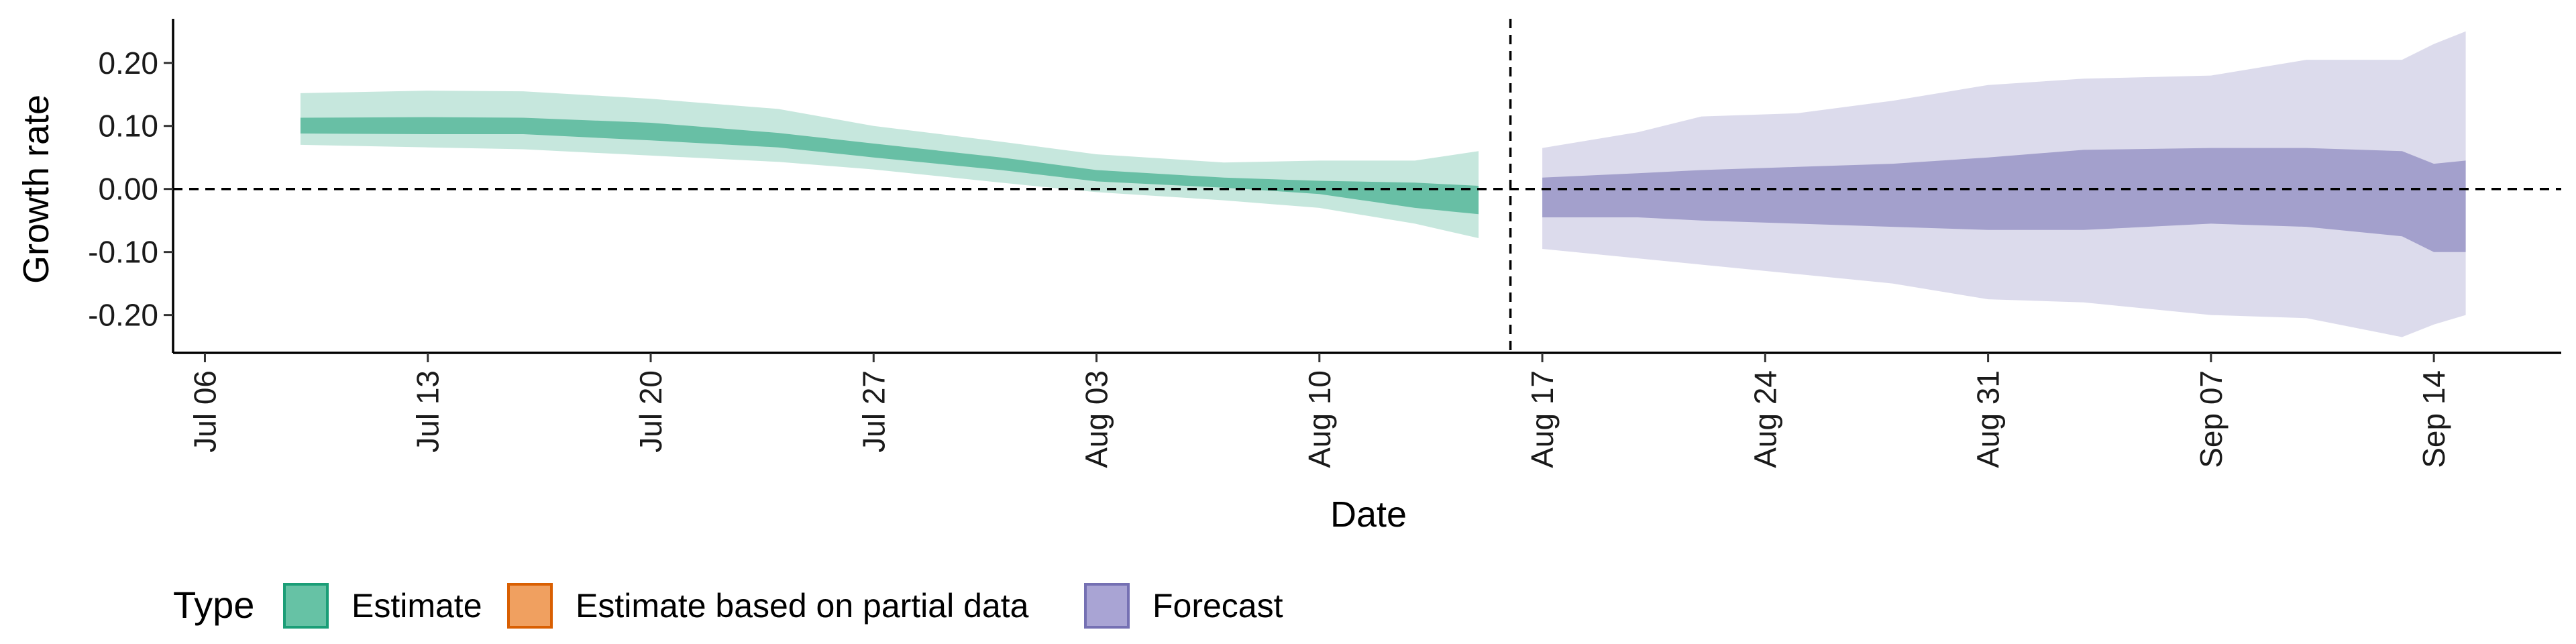  What do you see at coordinates (36, 189) in the screenshot?
I see `y-axis-title: Growth rate` at bounding box center [36, 189].